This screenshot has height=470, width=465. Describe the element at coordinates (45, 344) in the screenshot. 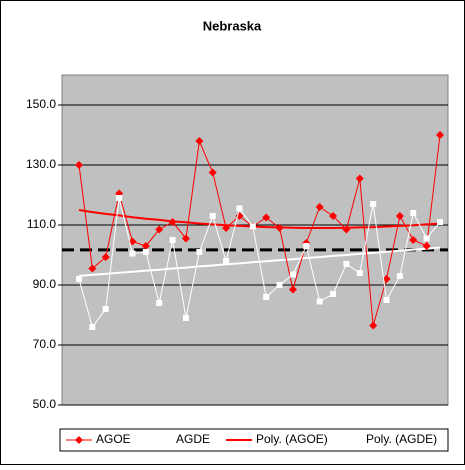

I see `y-tick-label: 70.0` at that location.